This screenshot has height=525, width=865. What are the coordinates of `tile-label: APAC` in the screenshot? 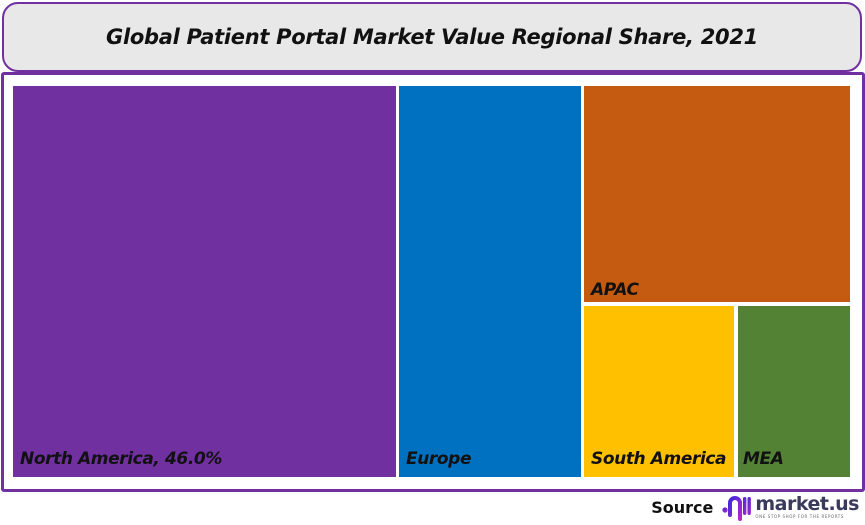 It's located at (615, 290).